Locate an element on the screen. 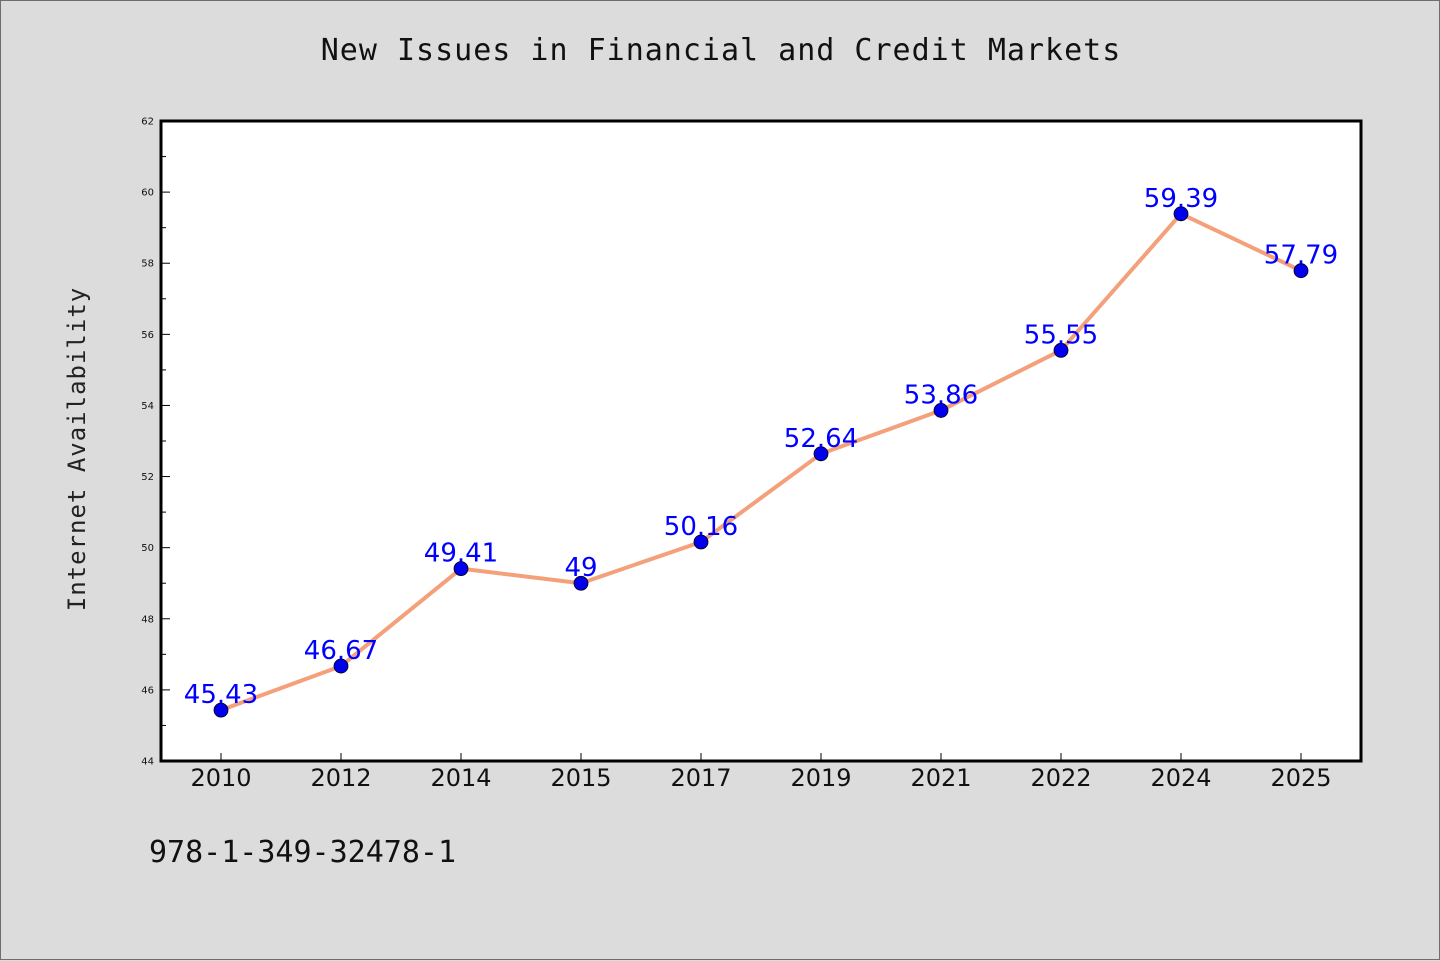 The width and height of the screenshot is (1440, 961). data-label: 55.55 is located at coordinates (1061, 335).